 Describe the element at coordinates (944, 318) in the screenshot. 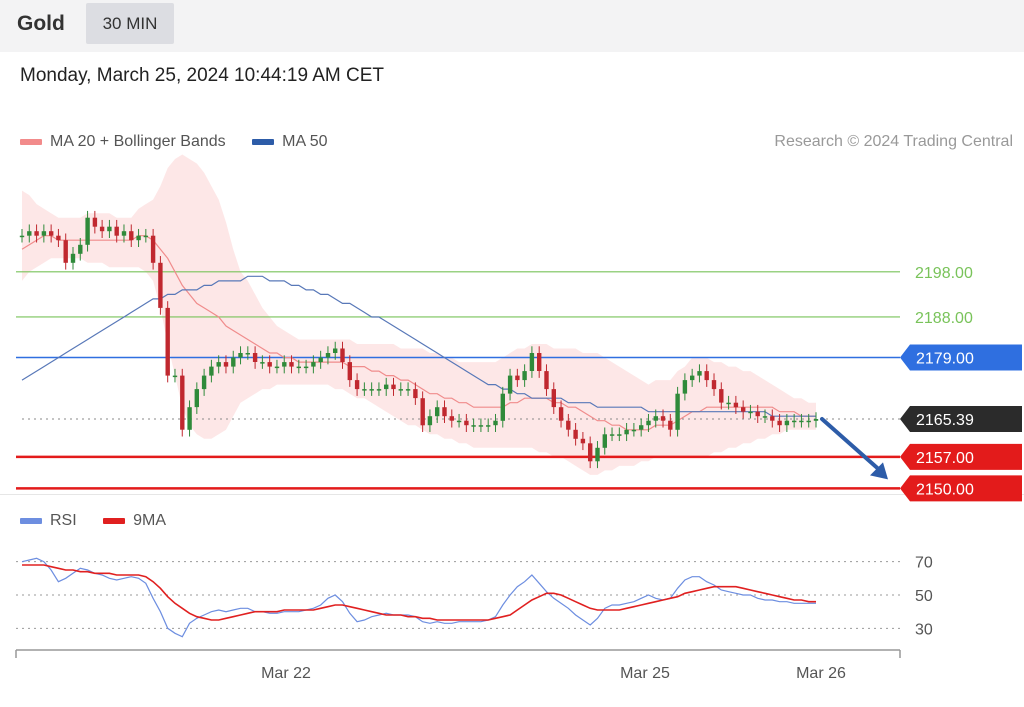

I see `level-2188-00-label: 2188.00` at that location.